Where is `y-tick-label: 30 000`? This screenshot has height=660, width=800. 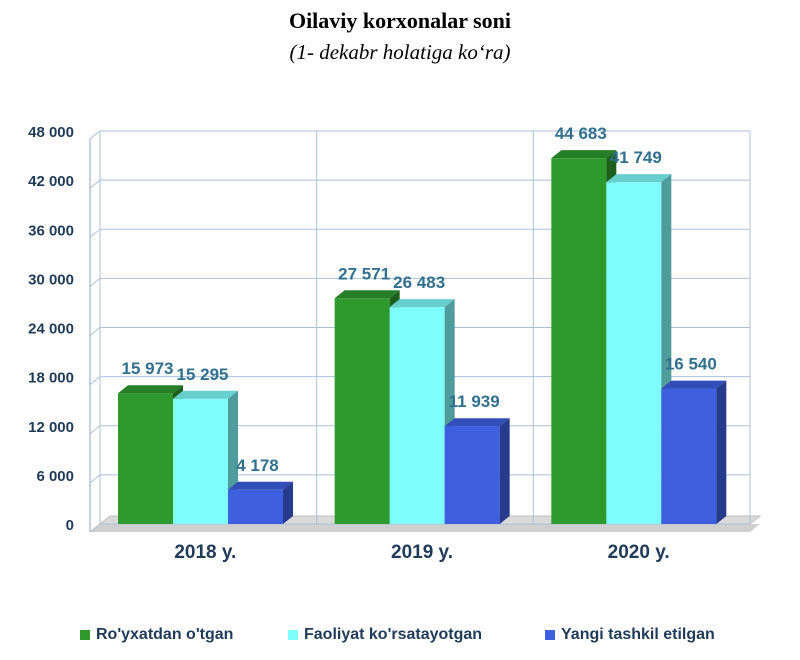
y-tick-label: 30 000 is located at coordinates (51, 279).